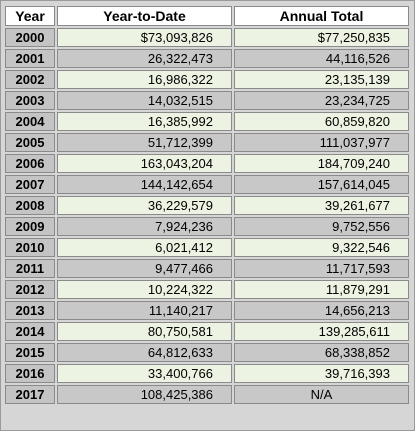 The image size is (415, 431). Describe the element at coordinates (30, 373) in the screenshot. I see `year-cell: 2016` at that location.